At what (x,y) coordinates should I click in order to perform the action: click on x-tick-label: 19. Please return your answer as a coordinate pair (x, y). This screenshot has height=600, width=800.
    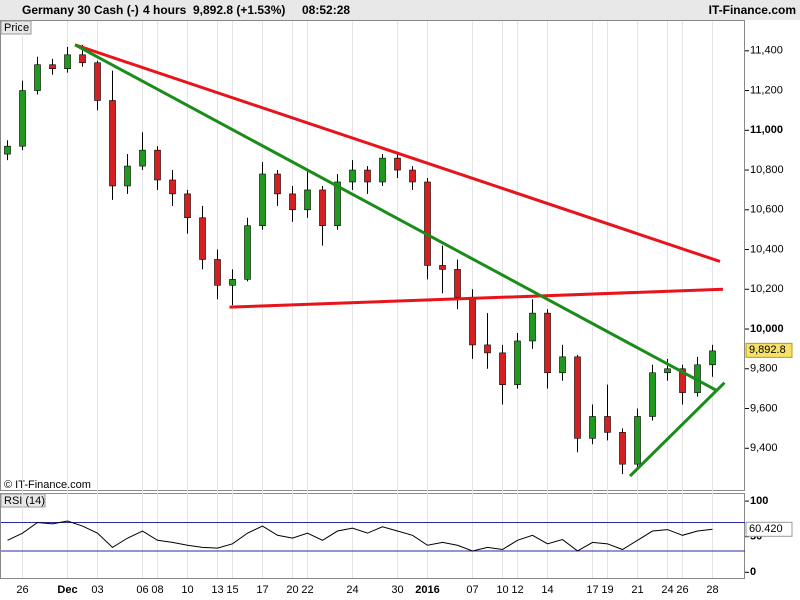
    Looking at the image, I should click on (607, 590).